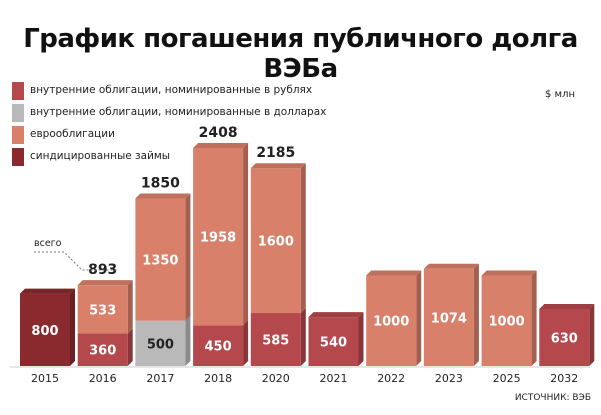 This screenshot has width=601, height=415. I want to click on x-tick-label: 2017, so click(160, 378).